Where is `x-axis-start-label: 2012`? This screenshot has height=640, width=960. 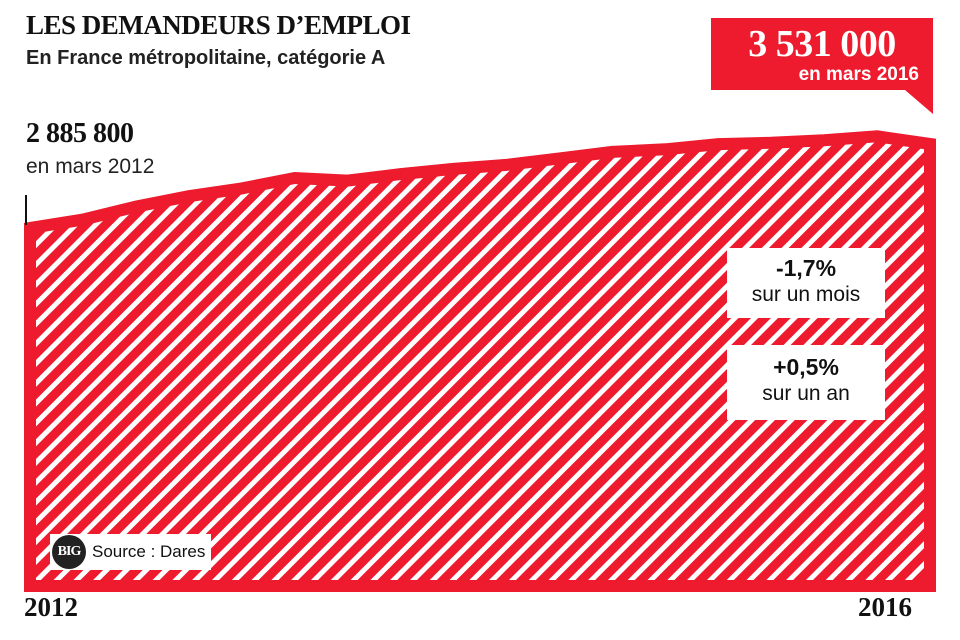 x-axis-start-label: 2012 is located at coordinates (51, 607).